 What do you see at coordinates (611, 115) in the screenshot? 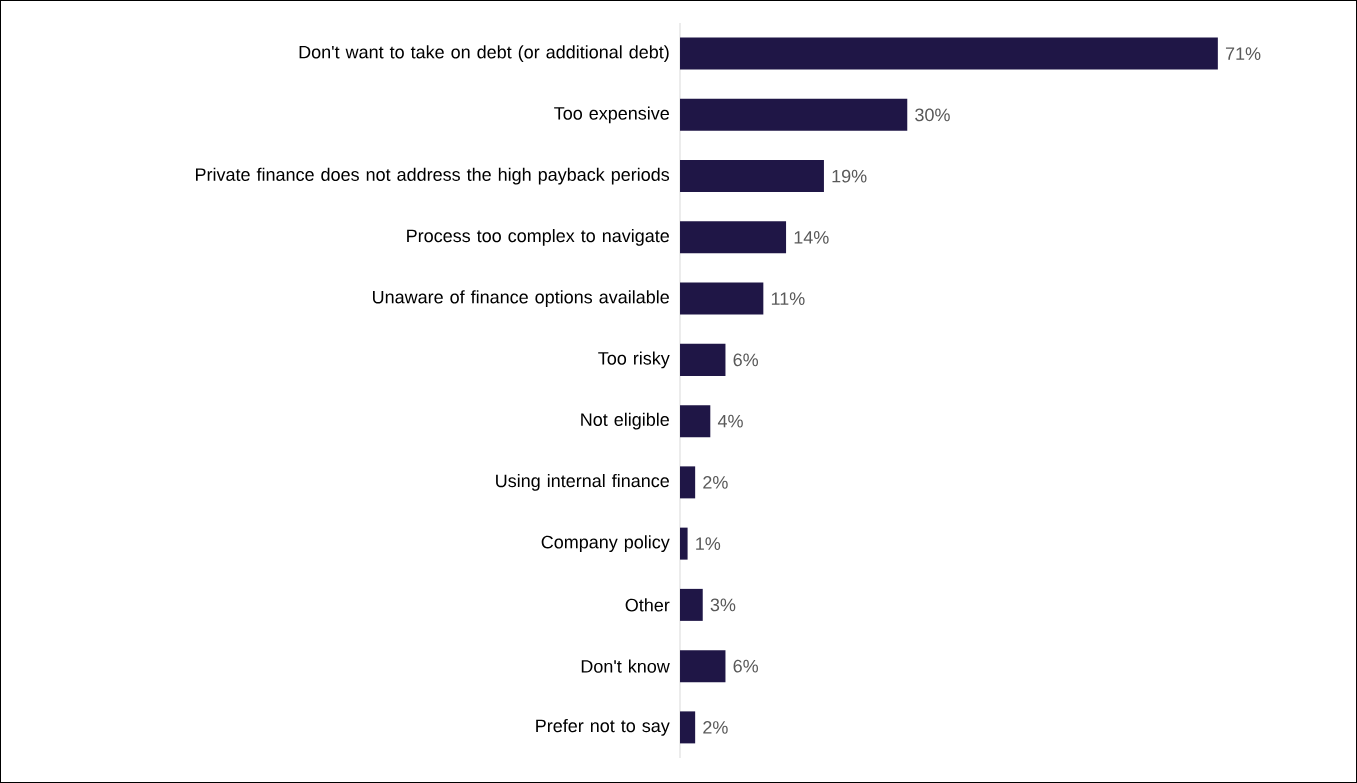
I see `y-tick-label: Too expensive` at bounding box center [611, 115].